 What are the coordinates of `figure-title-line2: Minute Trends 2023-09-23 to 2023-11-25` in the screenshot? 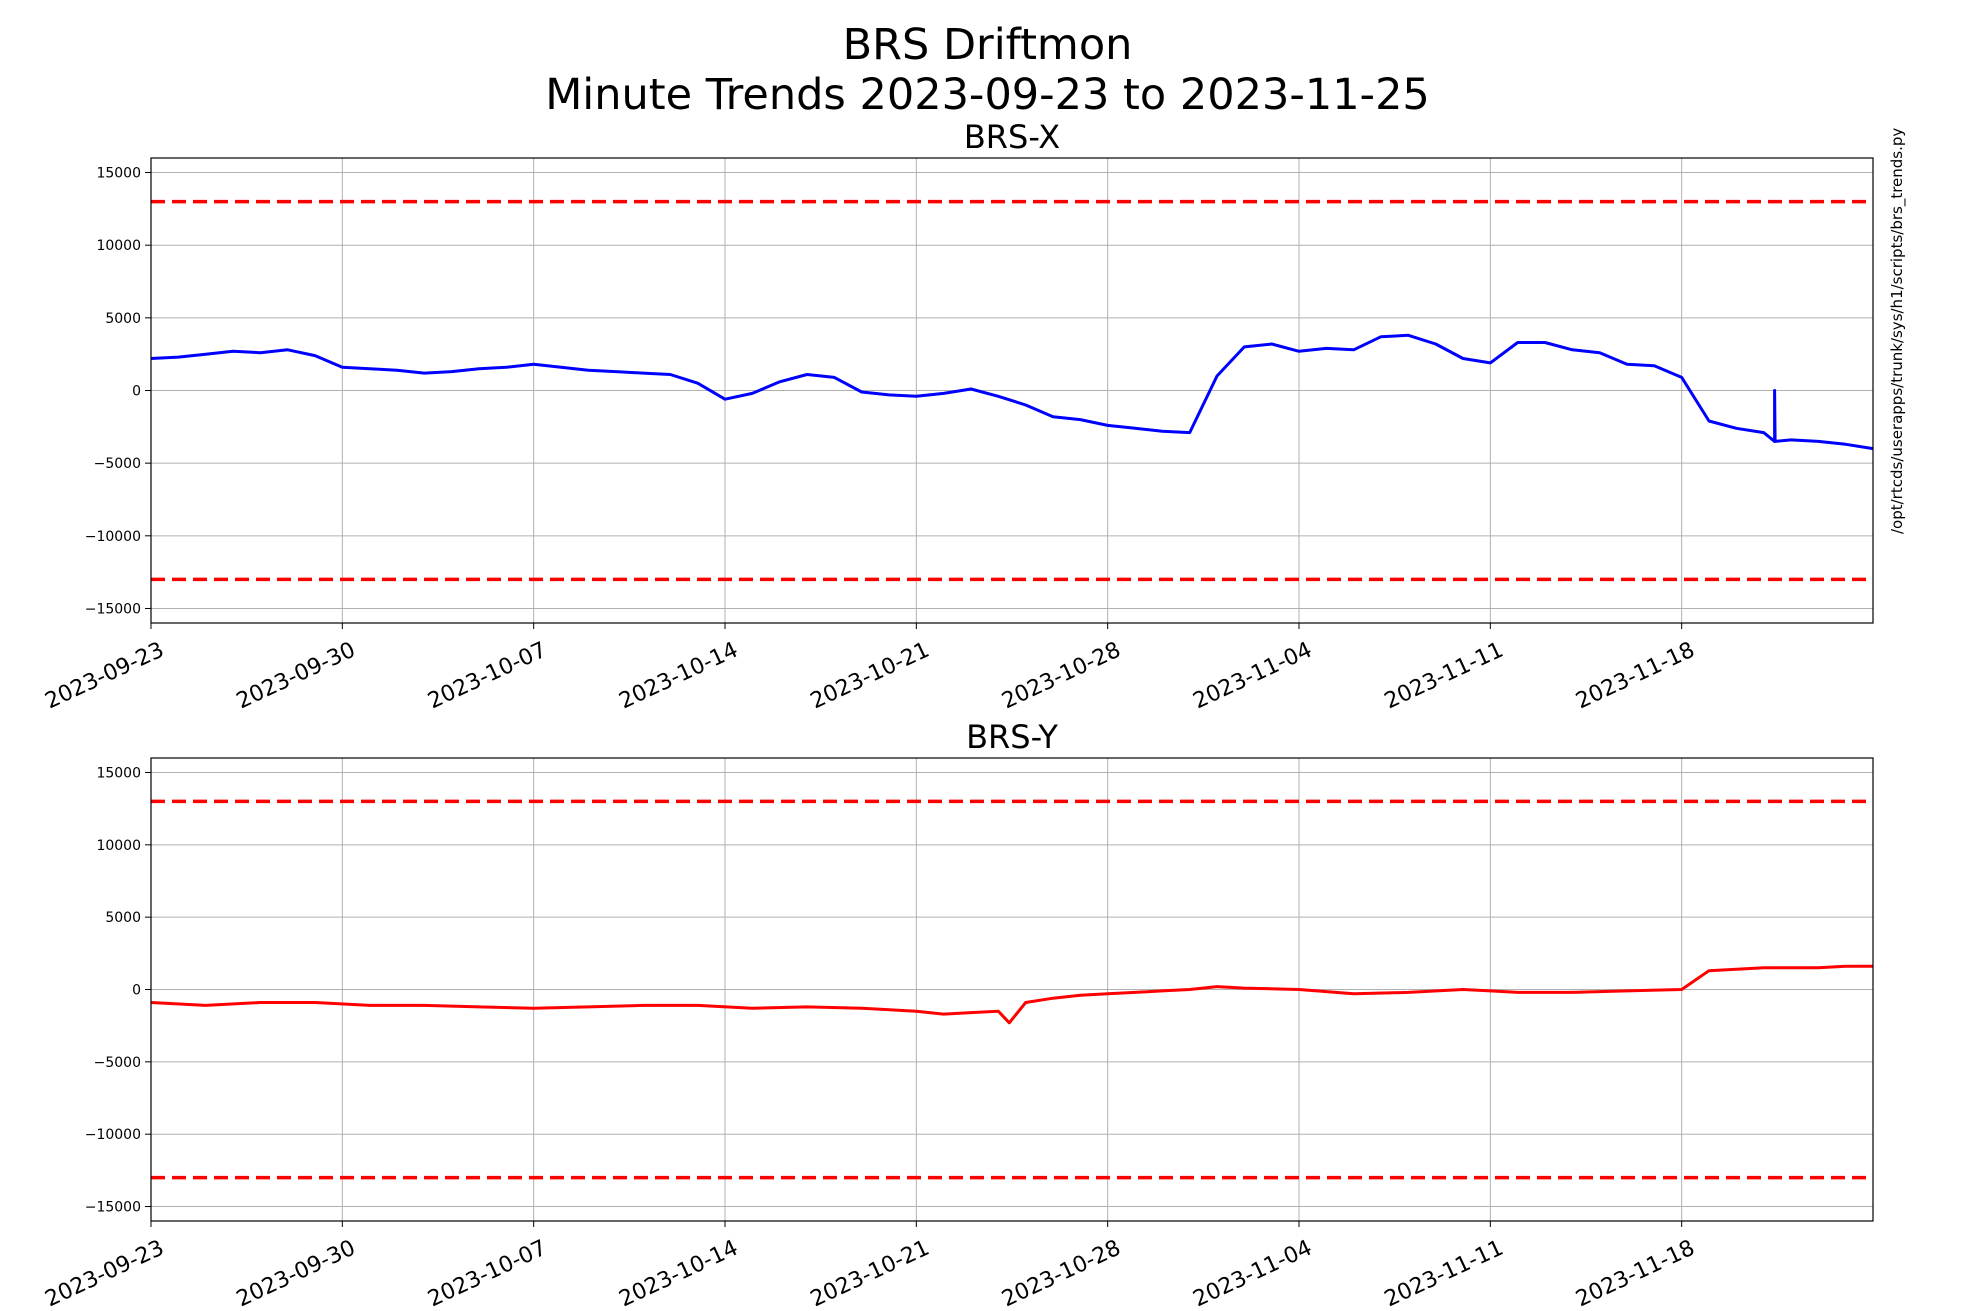 It's located at (987, 95).